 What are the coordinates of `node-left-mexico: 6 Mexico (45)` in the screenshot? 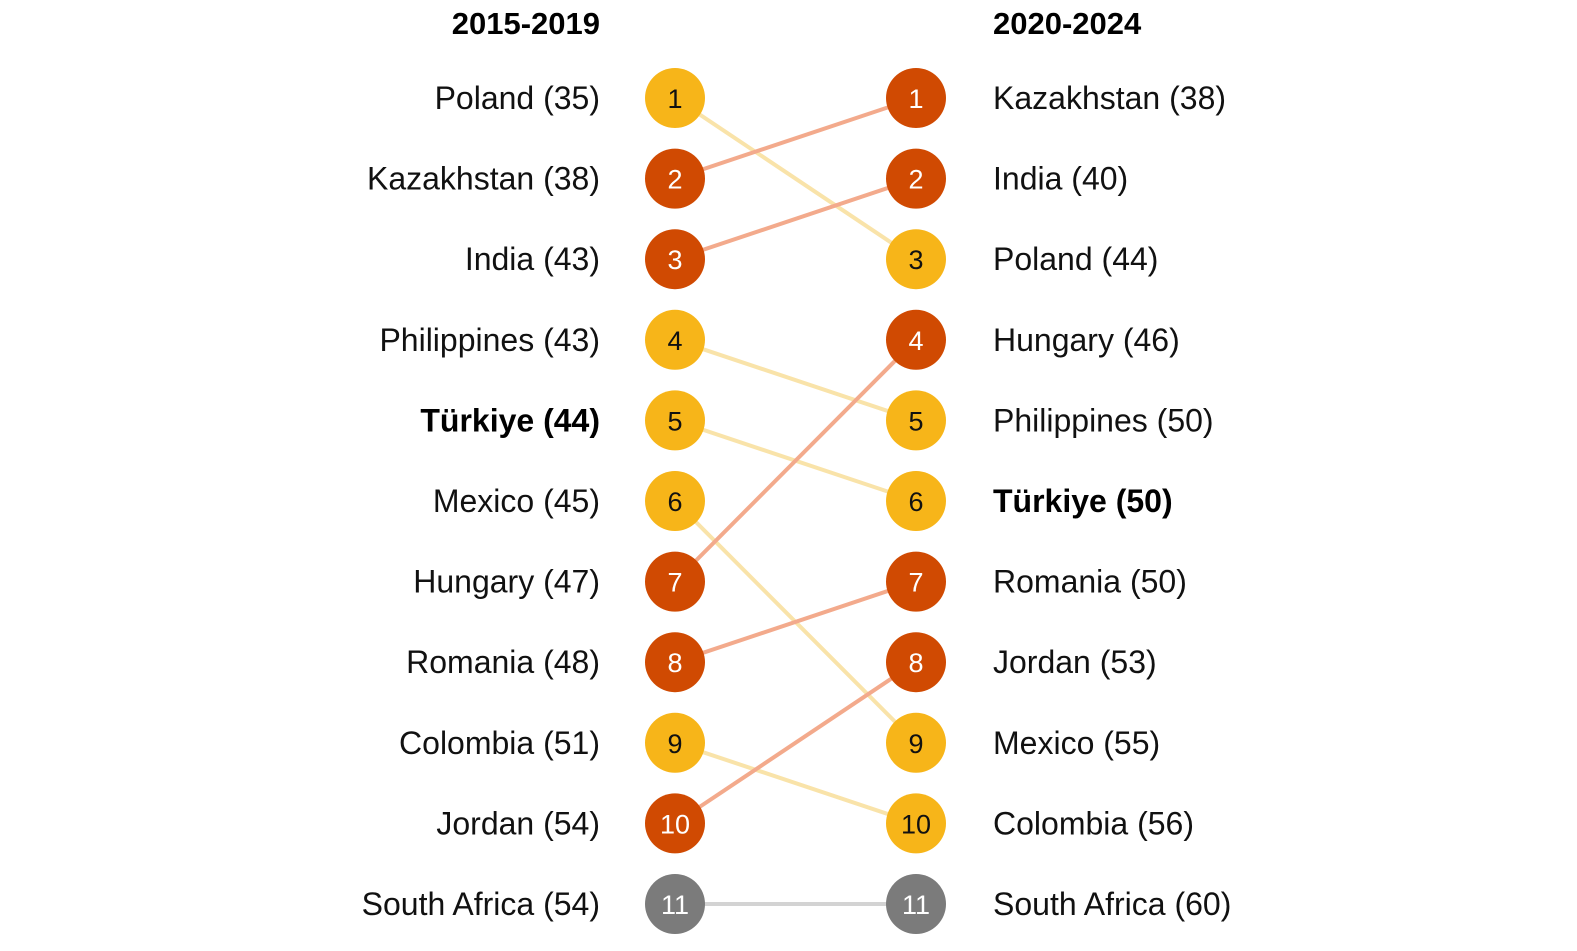 It's located at (569, 501).